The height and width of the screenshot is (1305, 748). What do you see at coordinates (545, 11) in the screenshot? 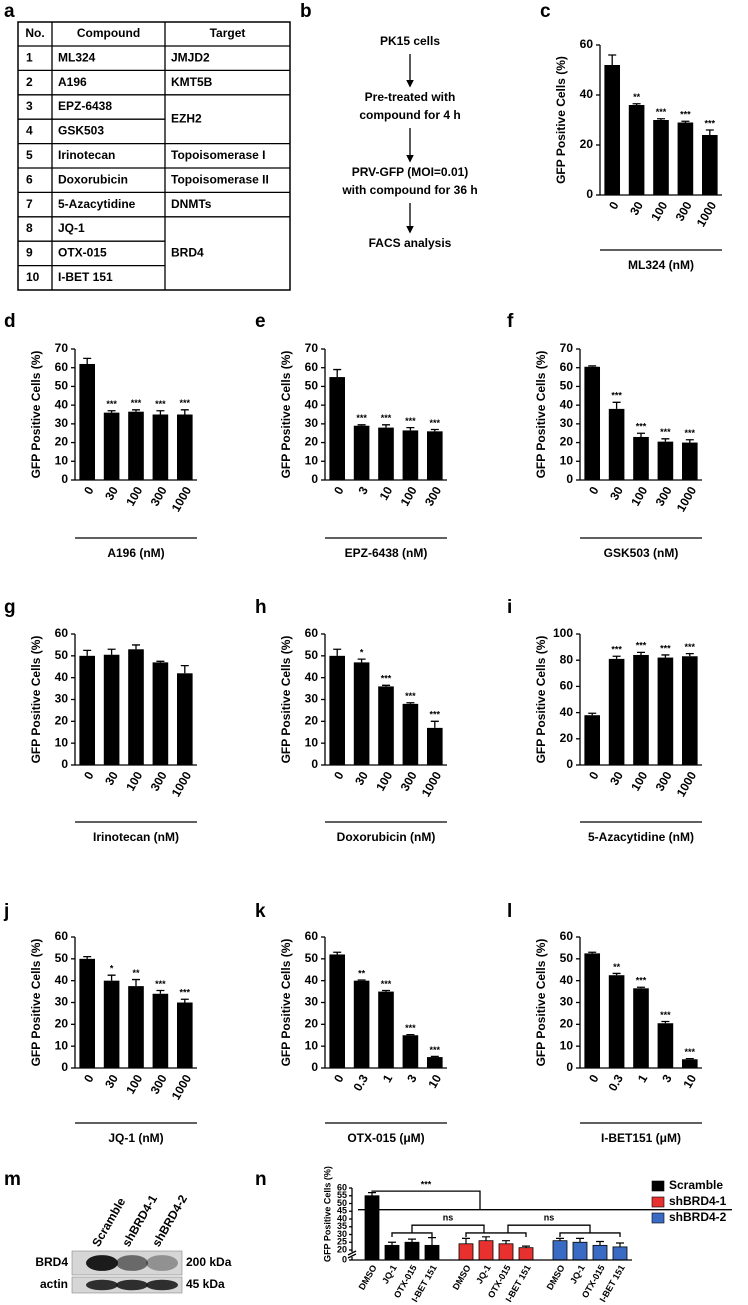
I see `panel-letter: c` at bounding box center [545, 11].